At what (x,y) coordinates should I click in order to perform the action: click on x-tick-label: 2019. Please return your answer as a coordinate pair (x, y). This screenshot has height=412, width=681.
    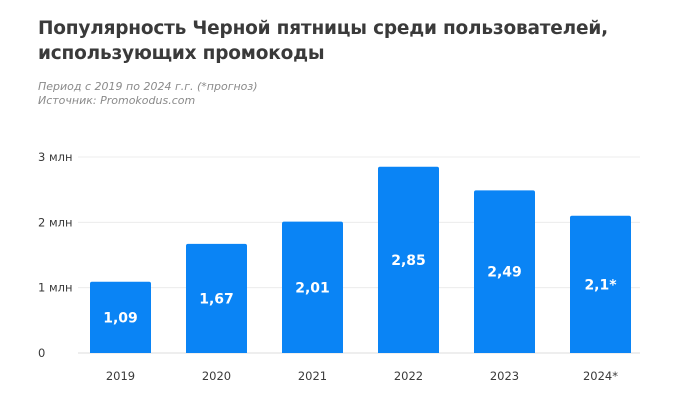
    Looking at the image, I should click on (120, 376).